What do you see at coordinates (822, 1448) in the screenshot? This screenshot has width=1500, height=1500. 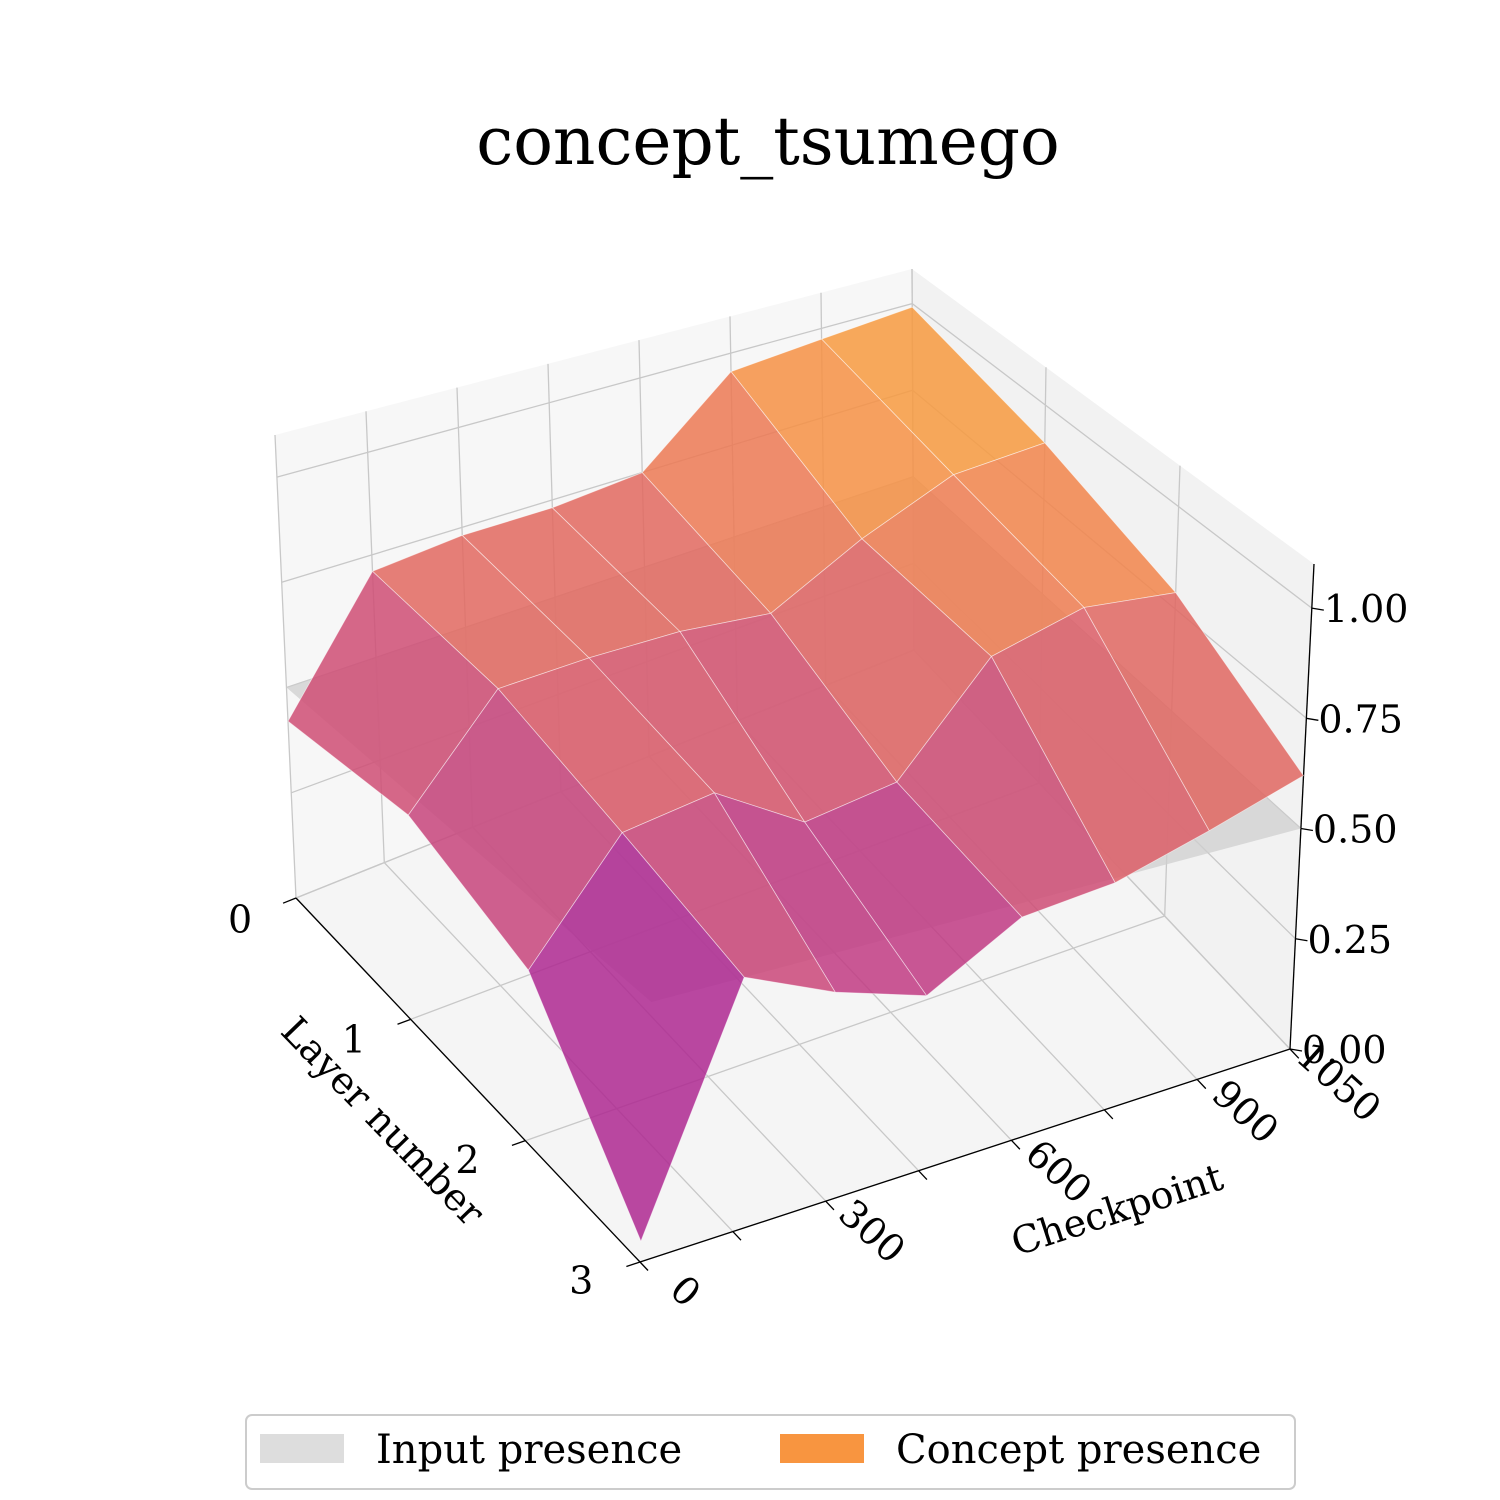 I see `legend-swatch-concept-presence` at bounding box center [822, 1448].